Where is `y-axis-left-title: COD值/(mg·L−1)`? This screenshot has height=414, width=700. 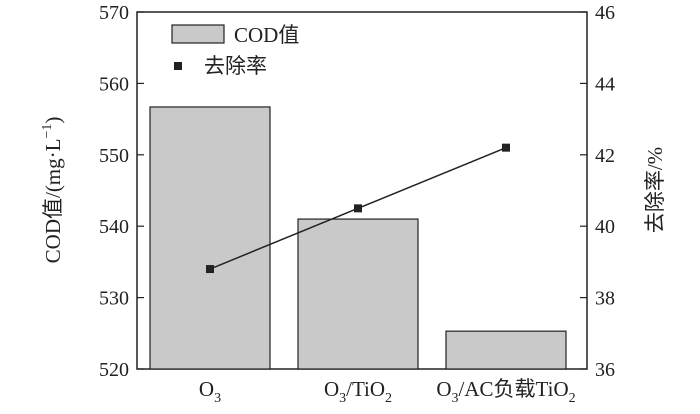
y-axis-left-title: COD值/(mg·L−1) is located at coordinates (52, 190).